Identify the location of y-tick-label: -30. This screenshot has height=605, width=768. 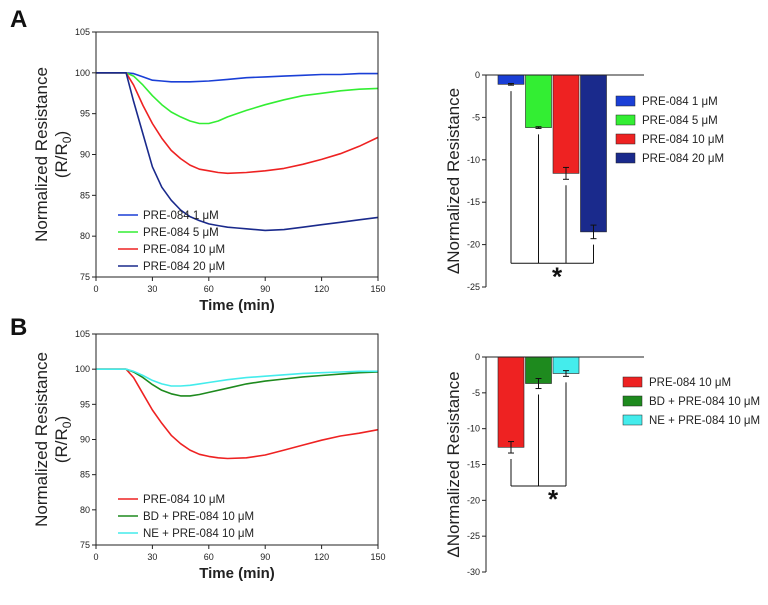
(473, 572).